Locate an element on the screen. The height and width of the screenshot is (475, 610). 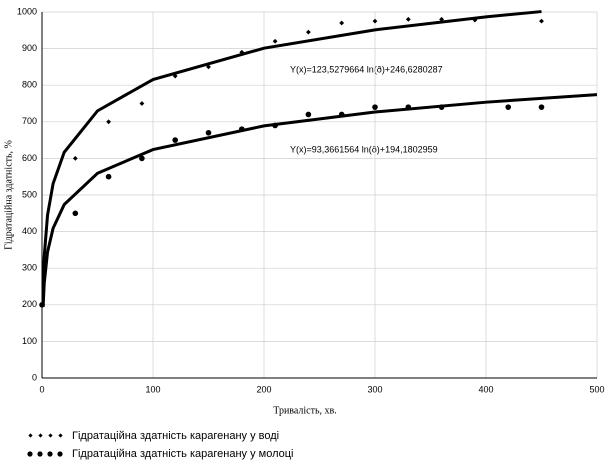
equation: Y(x)=123,5279664 ln(ð)+246,6280287 is located at coordinates (366, 69).